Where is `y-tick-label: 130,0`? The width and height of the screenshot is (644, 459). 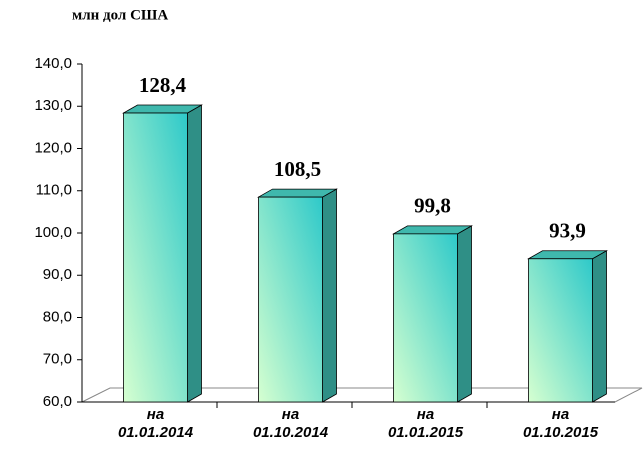
y-tick-label: 130,0 is located at coordinates (53, 105).